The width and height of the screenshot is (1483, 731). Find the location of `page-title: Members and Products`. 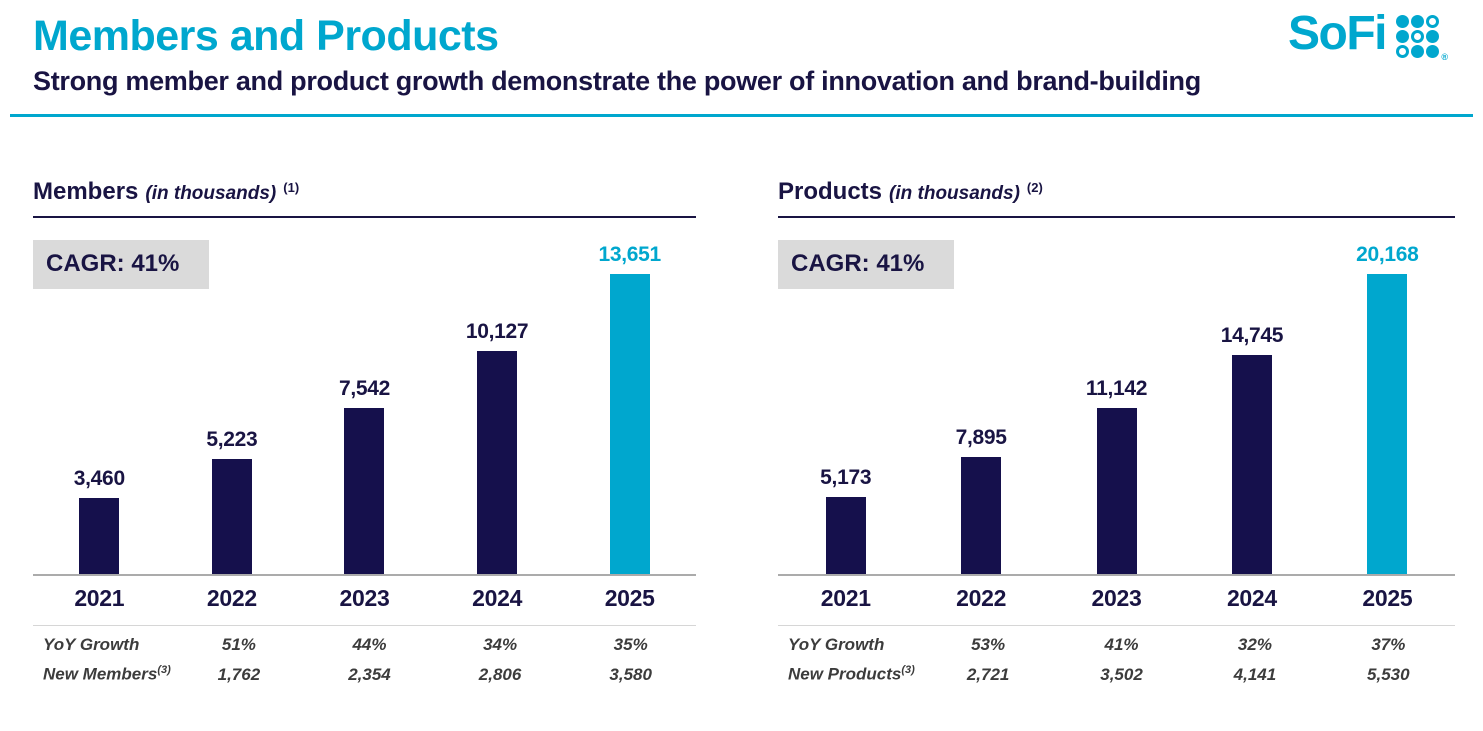

page-title: Members and Products is located at coordinates (266, 36).